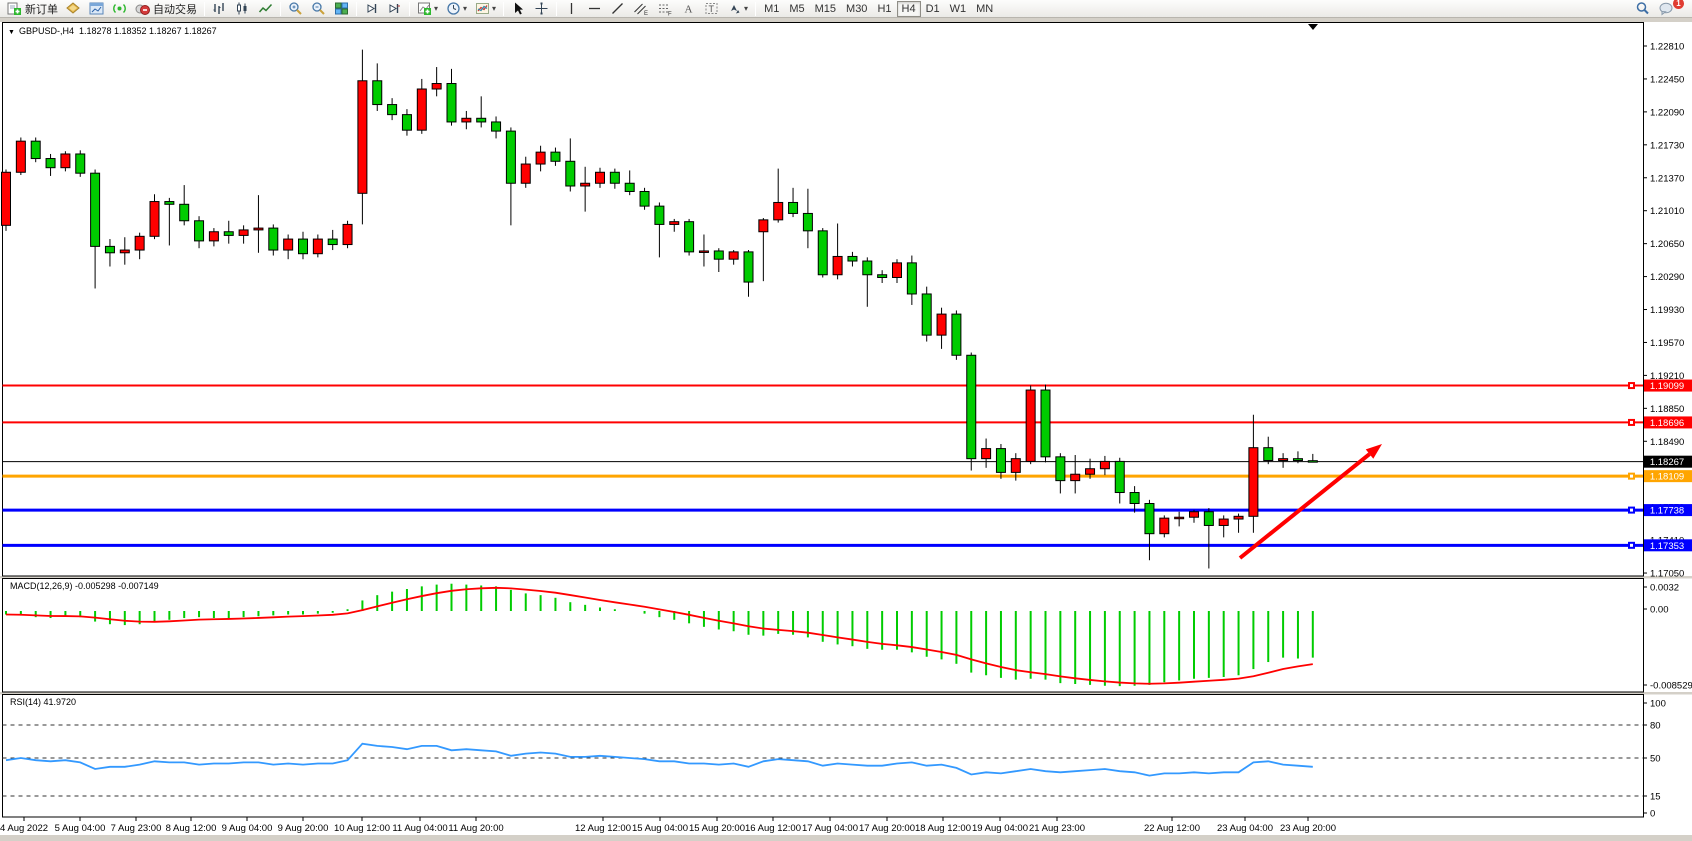 The width and height of the screenshot is (1692, 841). Describe the element at coordinates (1669, 8) in the screenshot. I see `chat-button: 1` at that location.